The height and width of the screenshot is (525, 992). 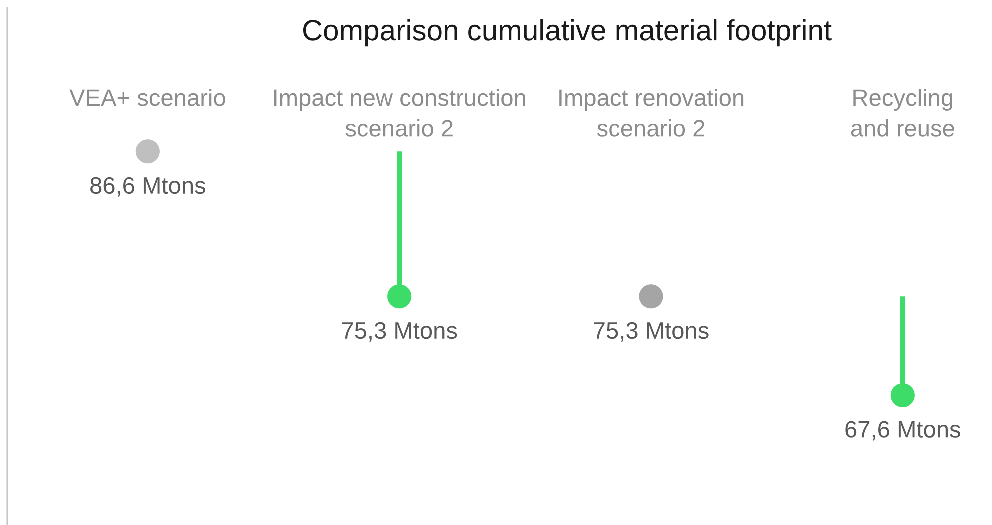 I want to click on data-label: 67,6 Mtons, so click(x=903, y=431).